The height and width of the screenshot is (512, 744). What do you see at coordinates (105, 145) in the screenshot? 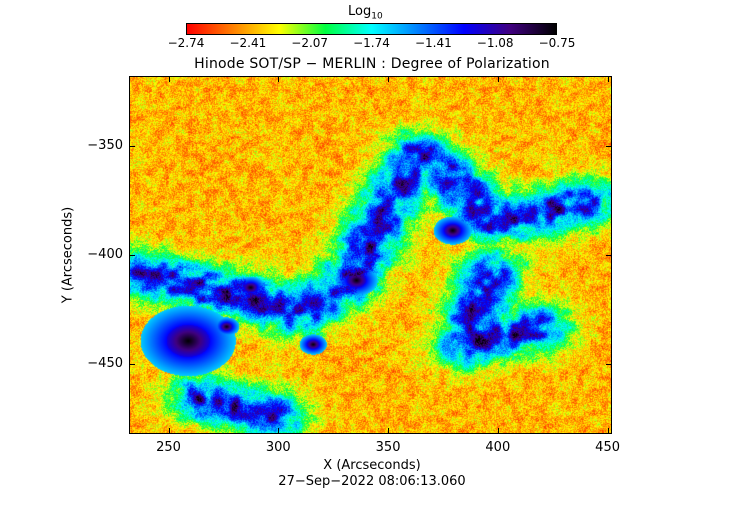
I see `y-tick-label: −350` at bounding box center [105, 145].